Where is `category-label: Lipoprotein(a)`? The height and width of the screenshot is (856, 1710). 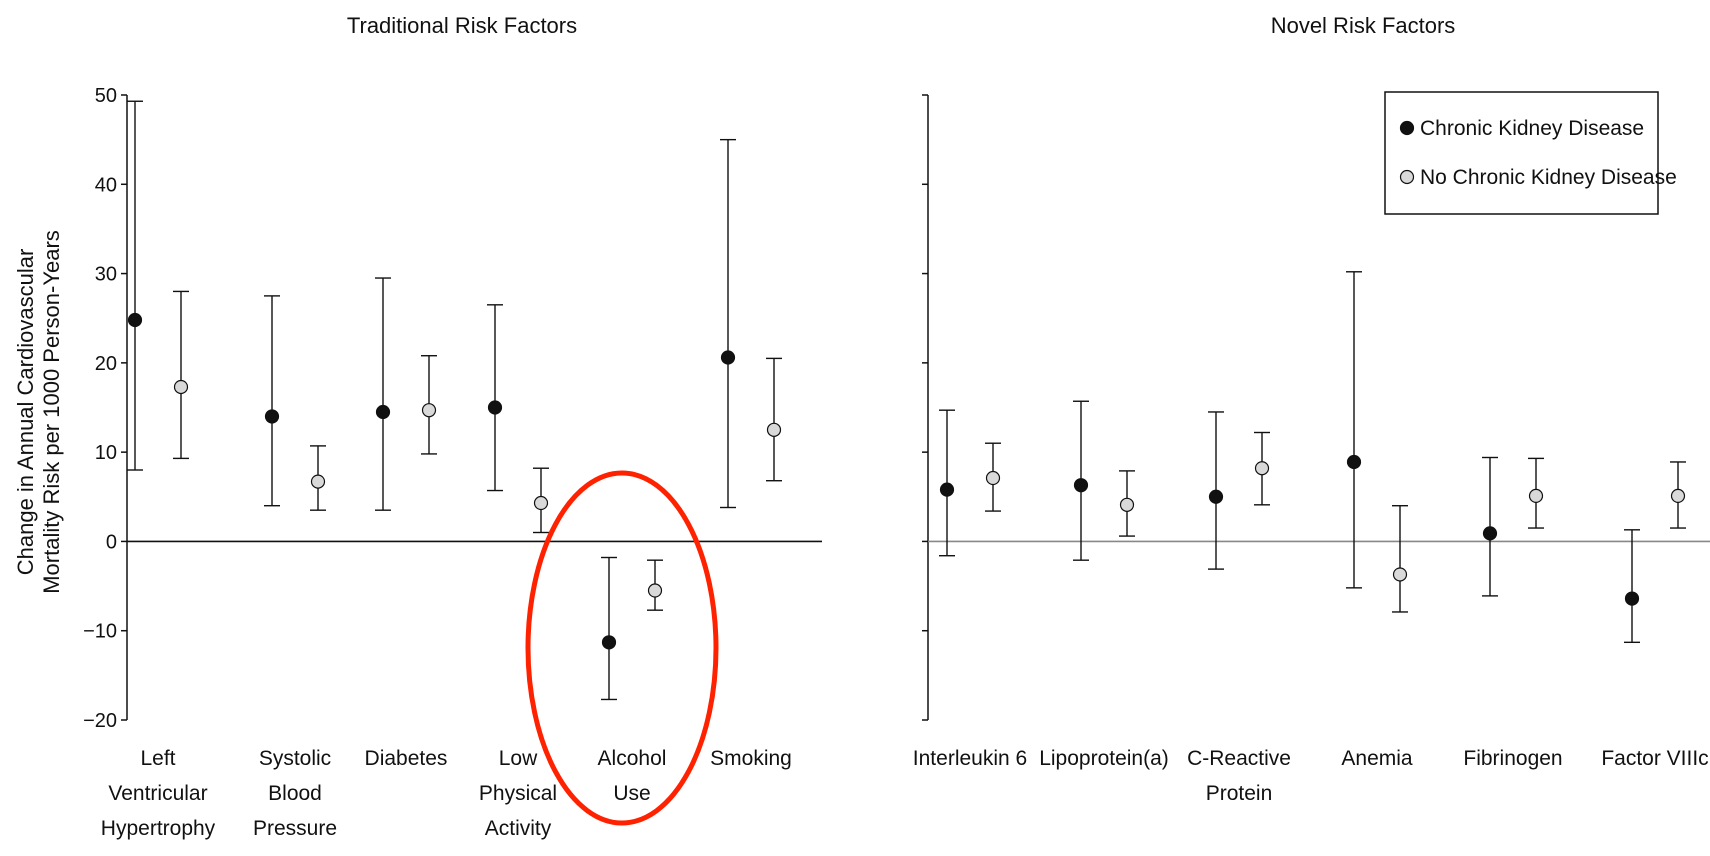 category-label: Lipoprotein(a) is located at coordinates (1104, 758).